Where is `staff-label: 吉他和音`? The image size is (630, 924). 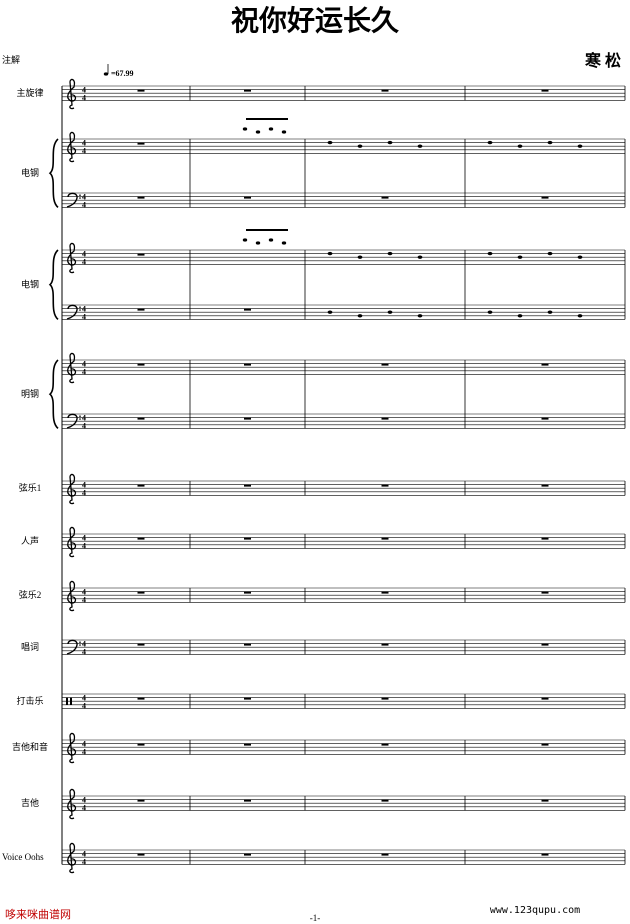 staff-label: 吉他和音 is located at coordinates (30, 746).